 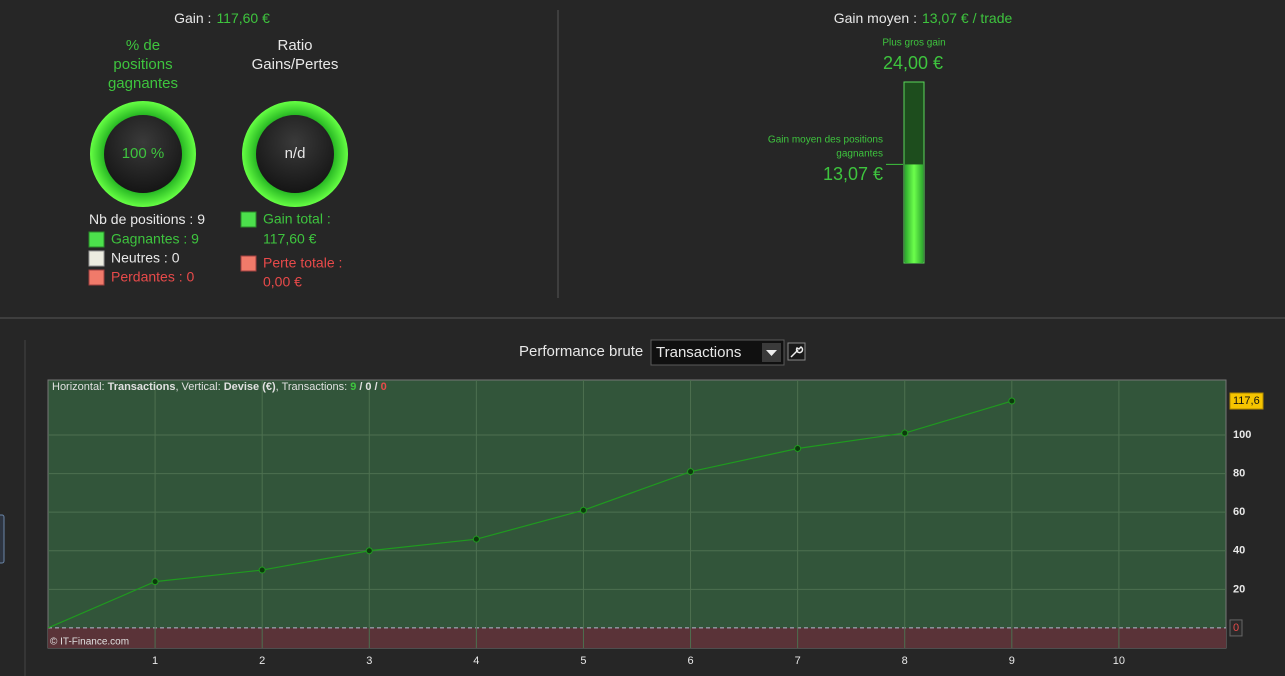 I want to click on value-marker-label: 117,6, so click(x=1246, y=401).